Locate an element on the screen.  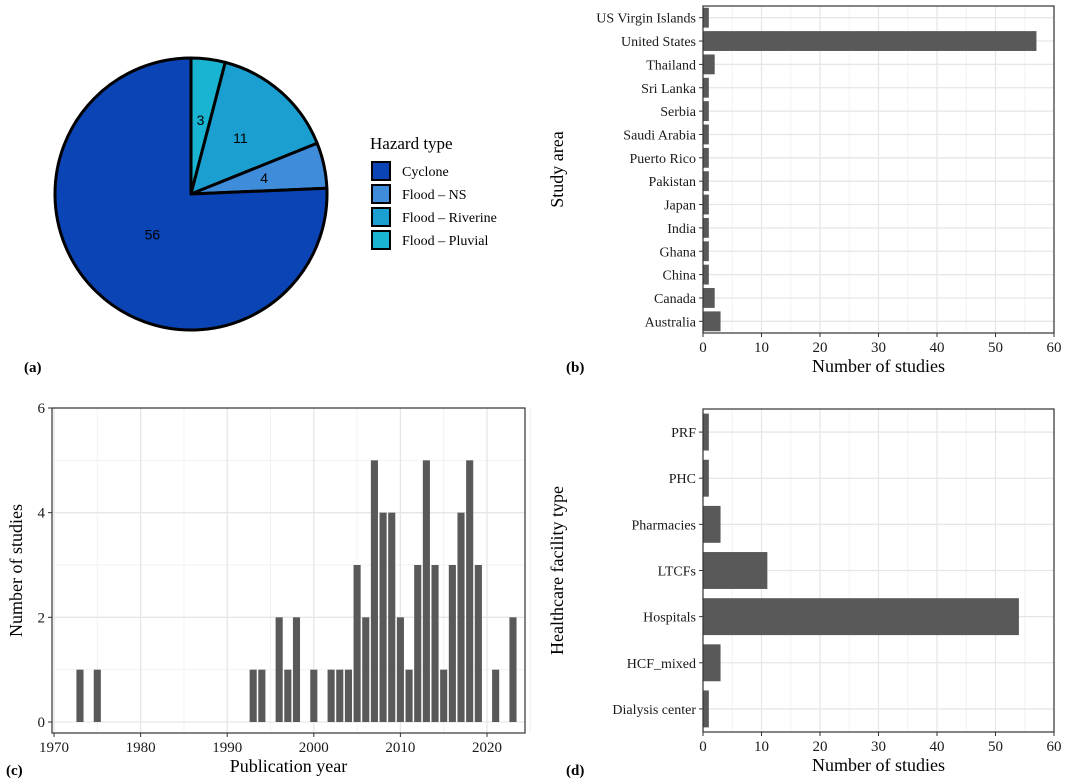
y-axis-title: Healthcare facility type is located at coordinates (557, 570).